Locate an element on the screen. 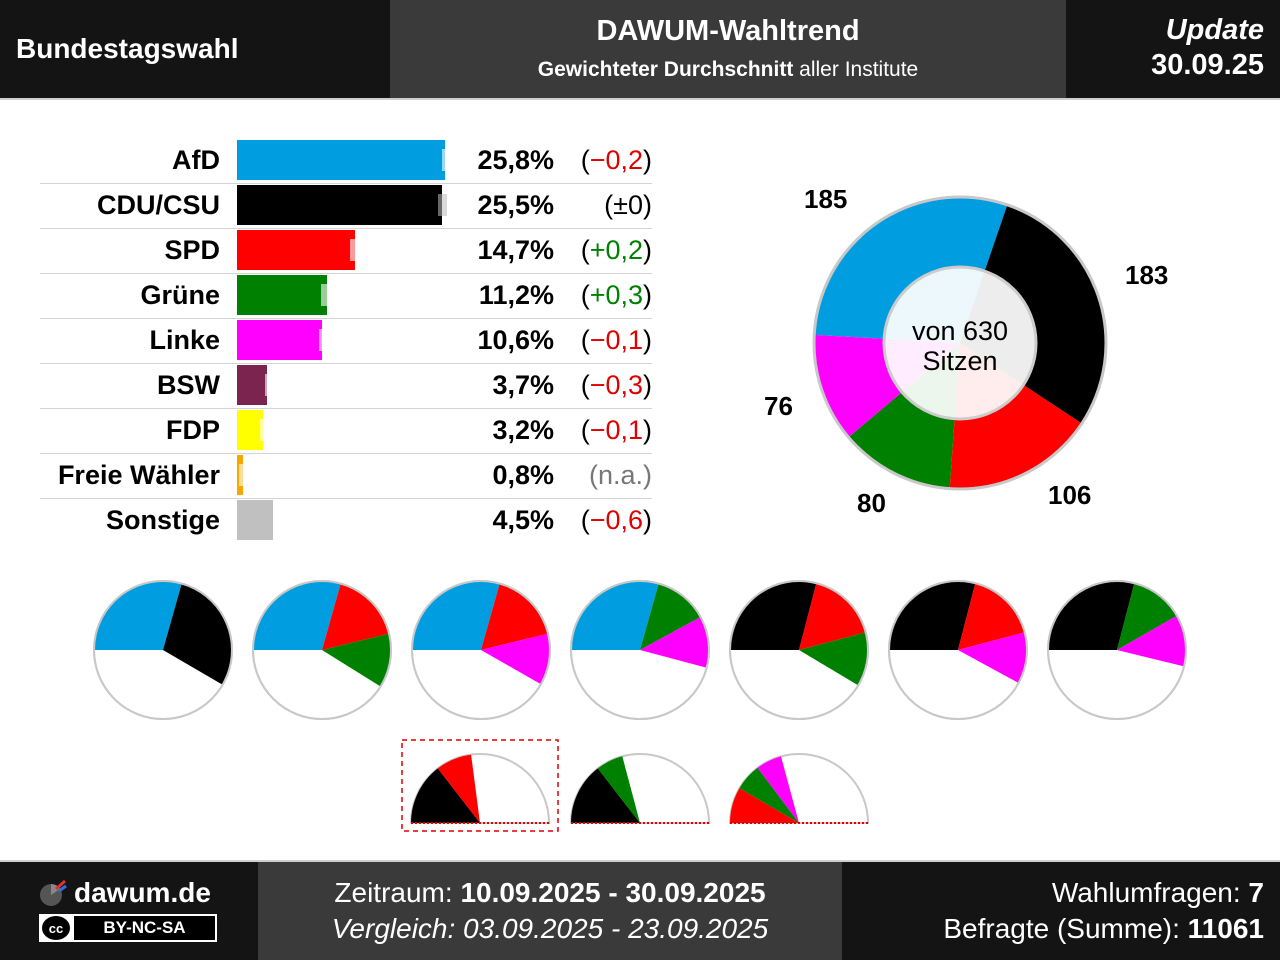 The image size is (1280, 960). subtitle-bold: Gewichteter Durchschnitt is located at coordinates (665, 69).